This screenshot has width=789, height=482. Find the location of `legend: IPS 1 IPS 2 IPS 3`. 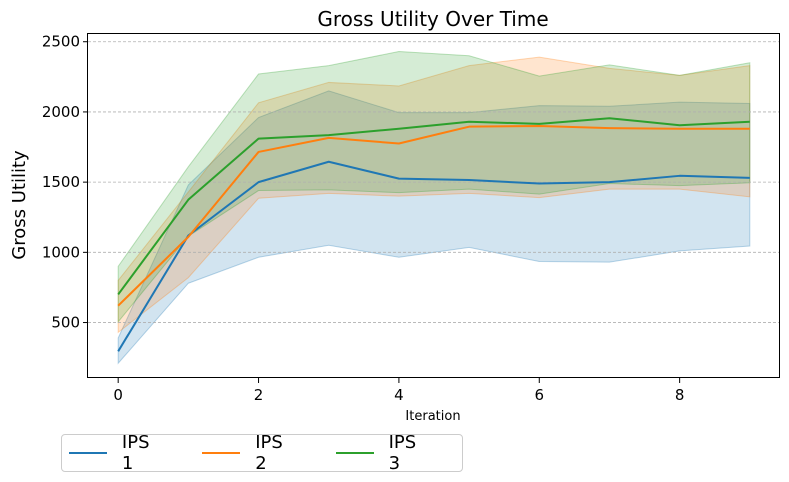

legend: IPS 1 IPS 2 IPS 3 is located at coordinates (262, 453).